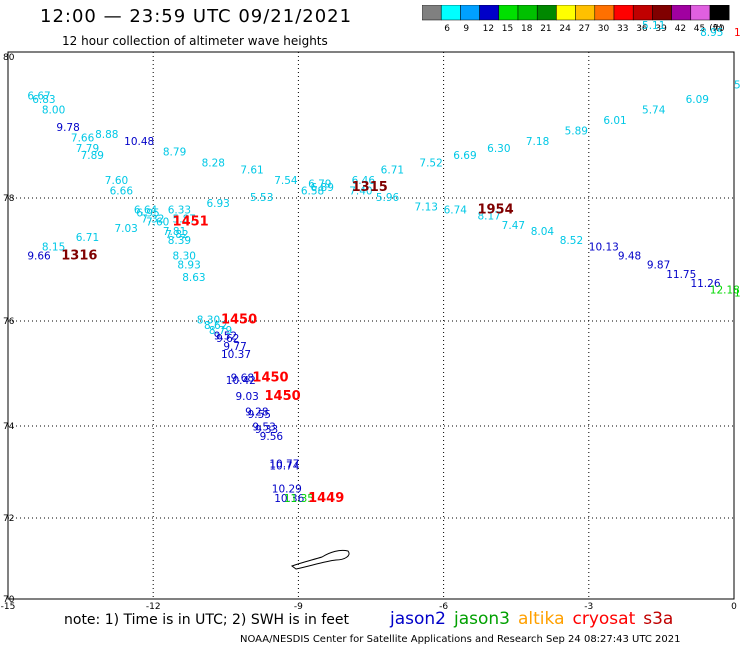  I want to click on wave-height-label: 9.03, so click(246, 397).